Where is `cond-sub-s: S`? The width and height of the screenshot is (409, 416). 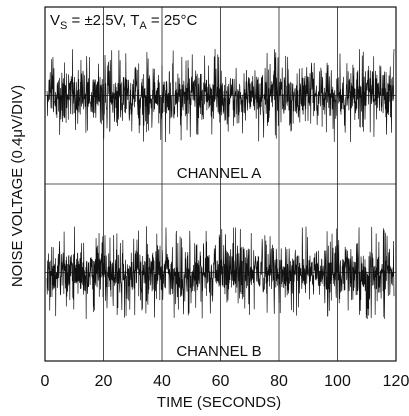 cond-sub-s: S is located at coordinates (63, 26).